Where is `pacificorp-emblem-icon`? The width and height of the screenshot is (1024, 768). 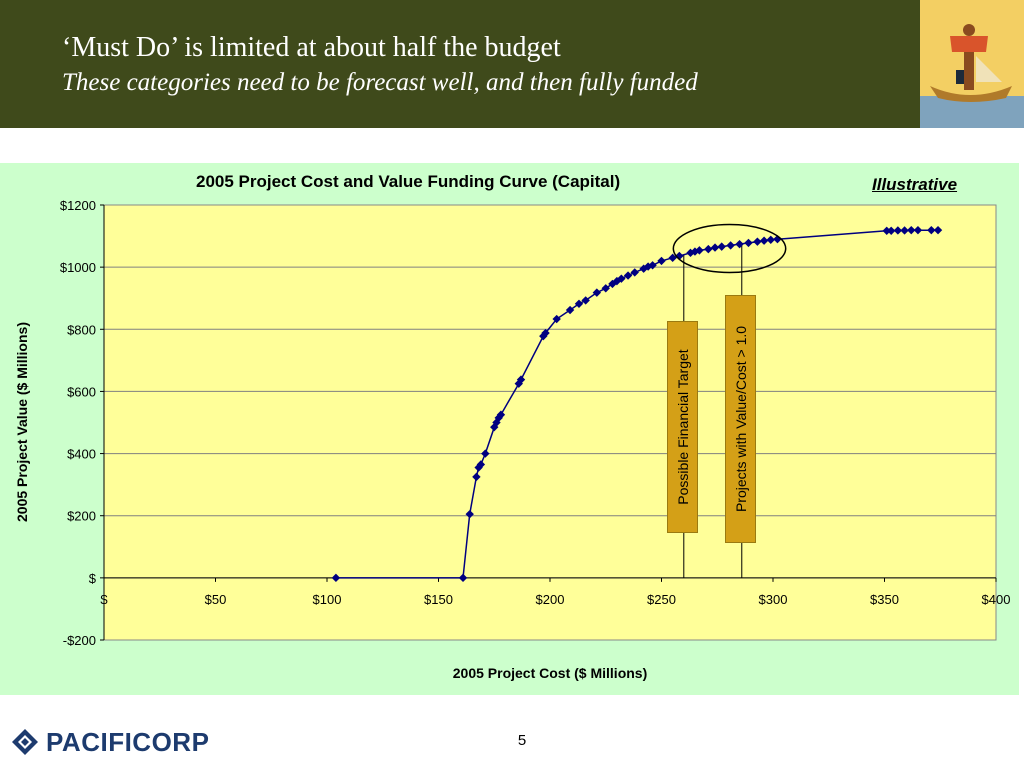 pacificorp-emblem-icon is located at coordinates (25, 742).